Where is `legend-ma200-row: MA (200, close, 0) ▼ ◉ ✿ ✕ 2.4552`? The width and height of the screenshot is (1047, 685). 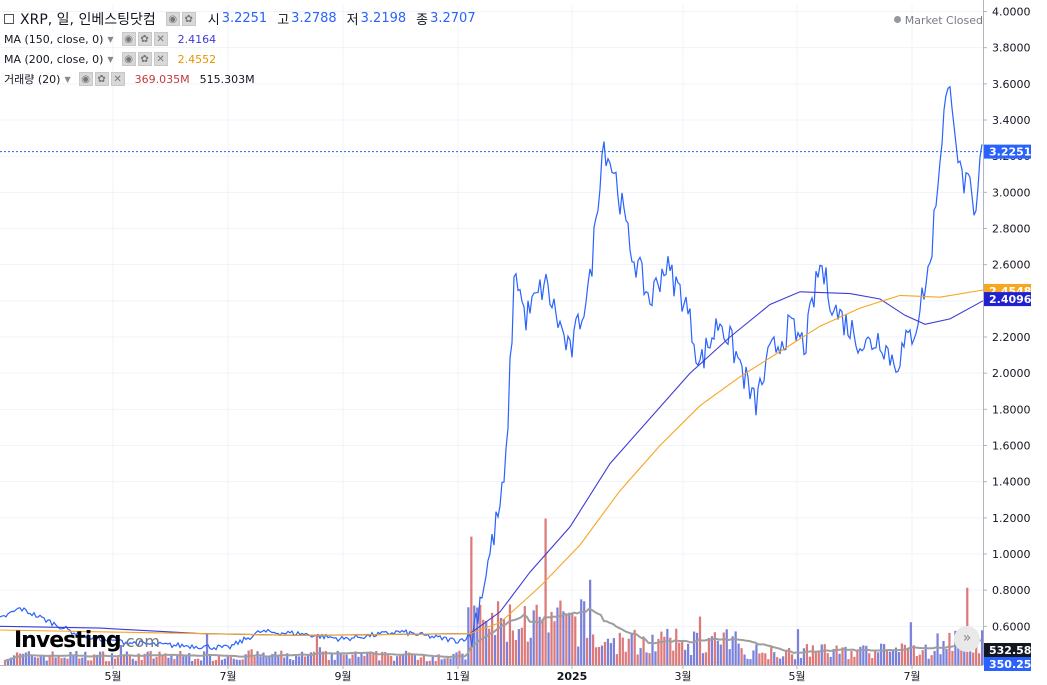
legend-ma200-row: MA (200, close, 0) ▼ ◉ ✿ ✕ 2.4552 is located at coordinates (240, 59).